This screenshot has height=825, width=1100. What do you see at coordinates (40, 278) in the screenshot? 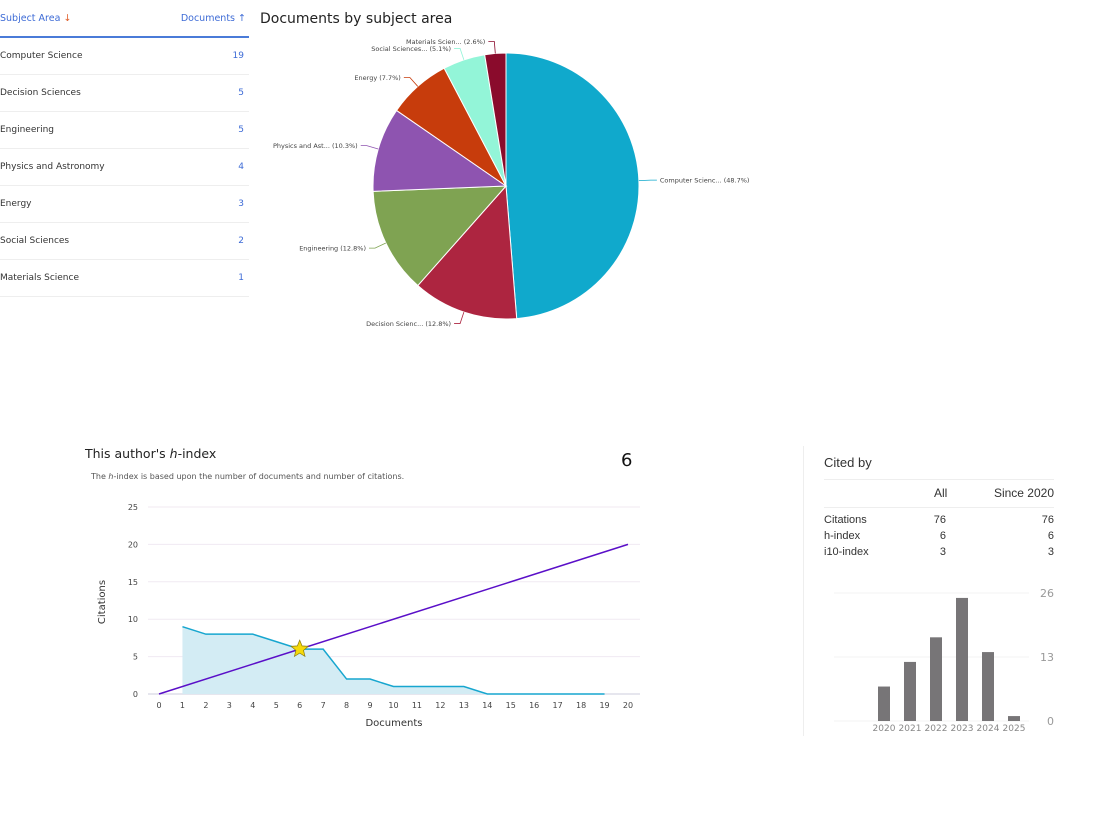
I see `subject-label: Materials Science` at bounding box center [40, 278].